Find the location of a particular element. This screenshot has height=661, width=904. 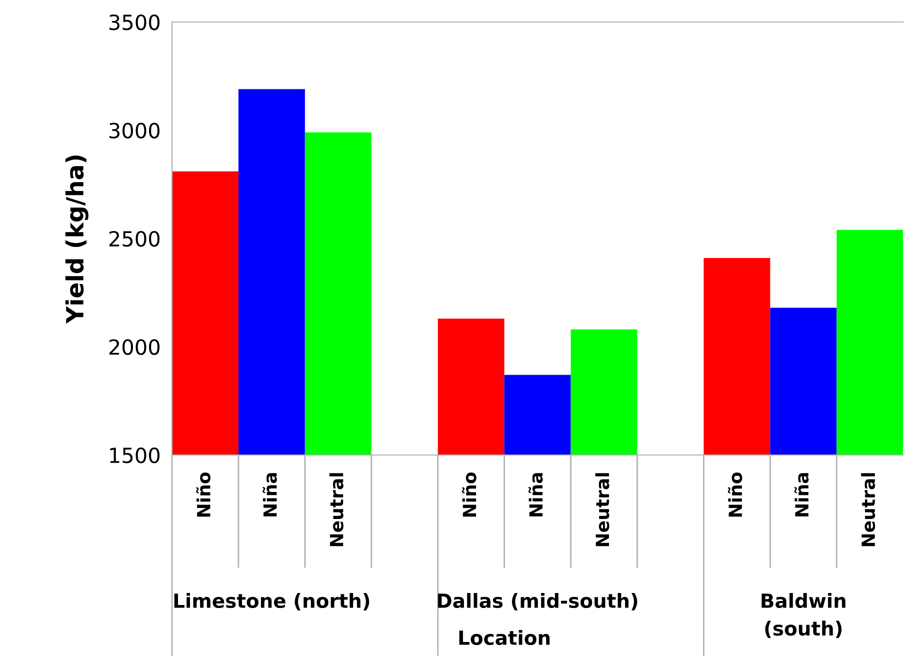

y-tick-label: 1500 is located at coordinates (135, 455).